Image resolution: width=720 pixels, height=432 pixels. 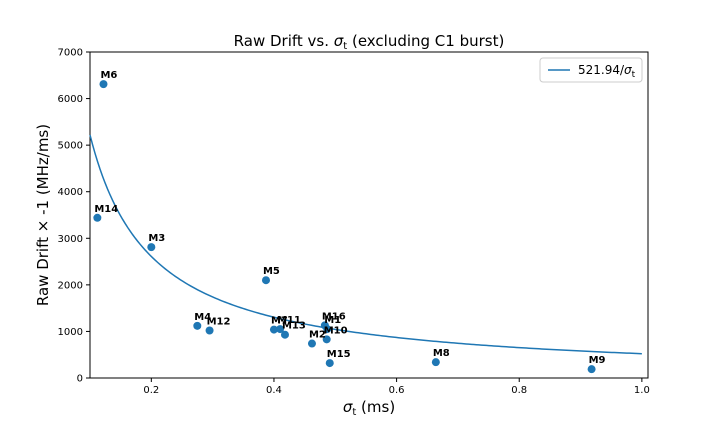 I want to click on x-tick-label: 0.2, so click(x=151, y=390).